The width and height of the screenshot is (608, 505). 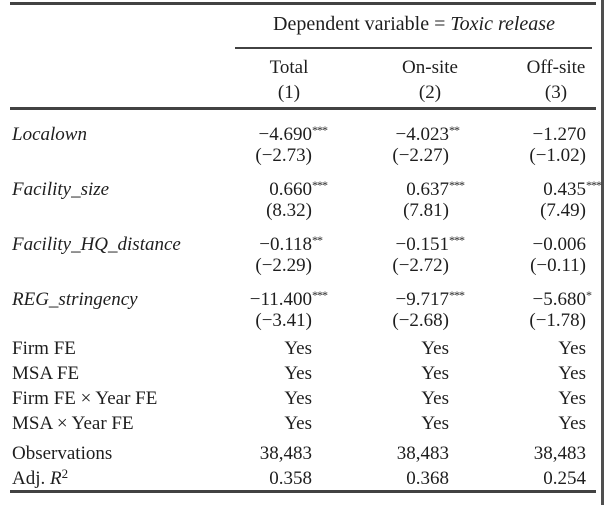 What do you see at coordinates (556, 67) in the screenshot?
I see `column-header-label: Off-site` at bounding box center [556, 67].